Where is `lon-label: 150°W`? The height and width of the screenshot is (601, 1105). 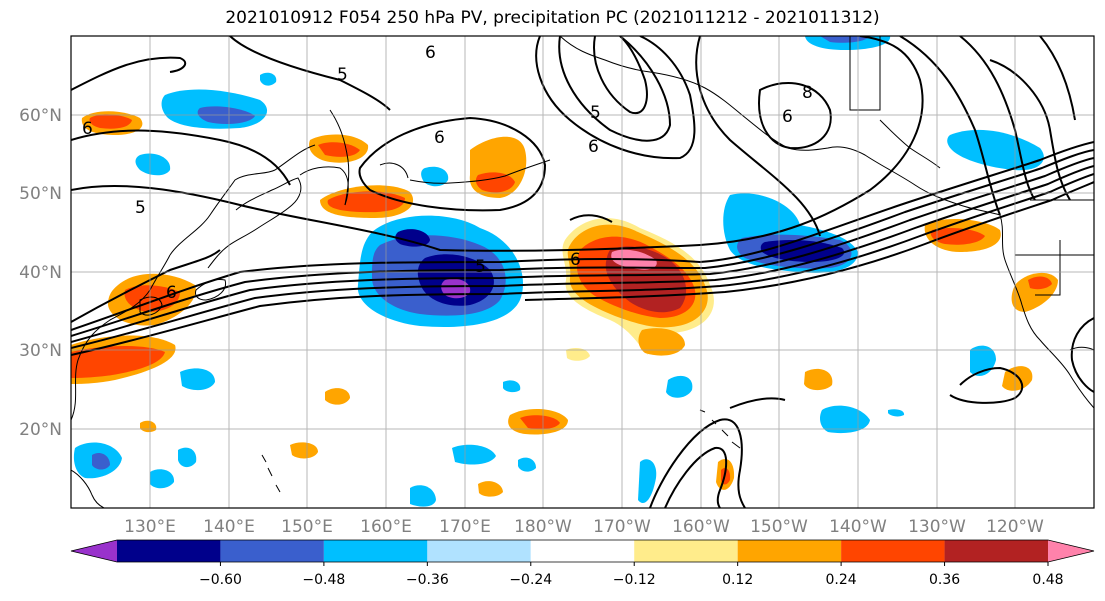 lon-label: 150°W is located at coordinates (779, 527).